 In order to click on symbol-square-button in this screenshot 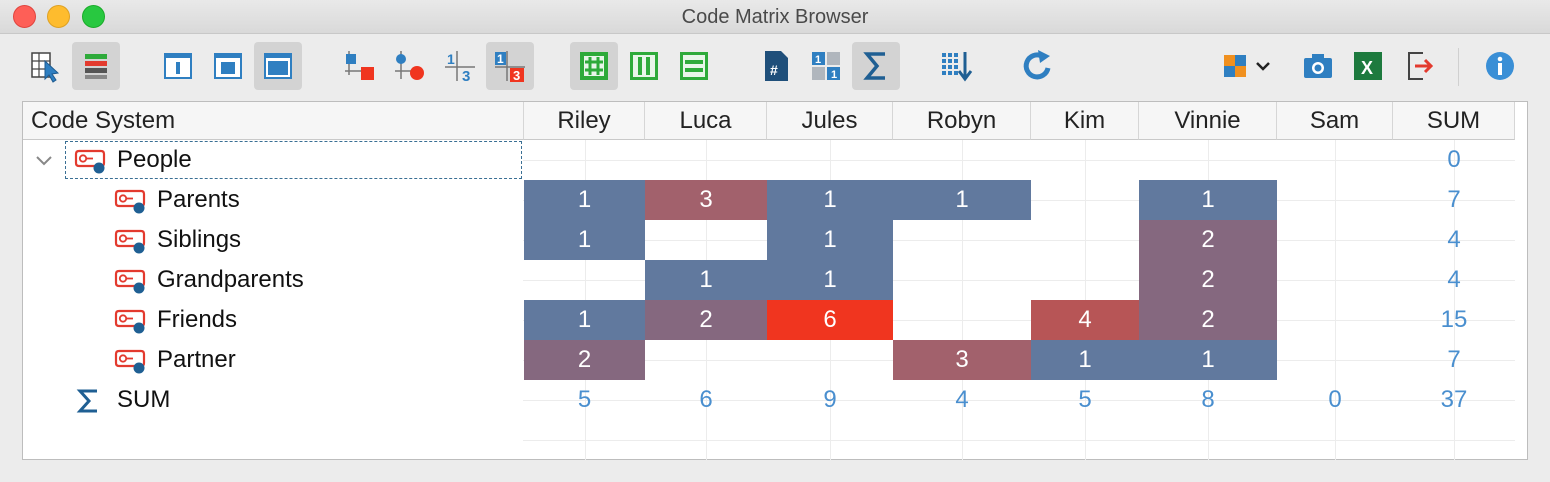, I will do `click(360, 66)`.